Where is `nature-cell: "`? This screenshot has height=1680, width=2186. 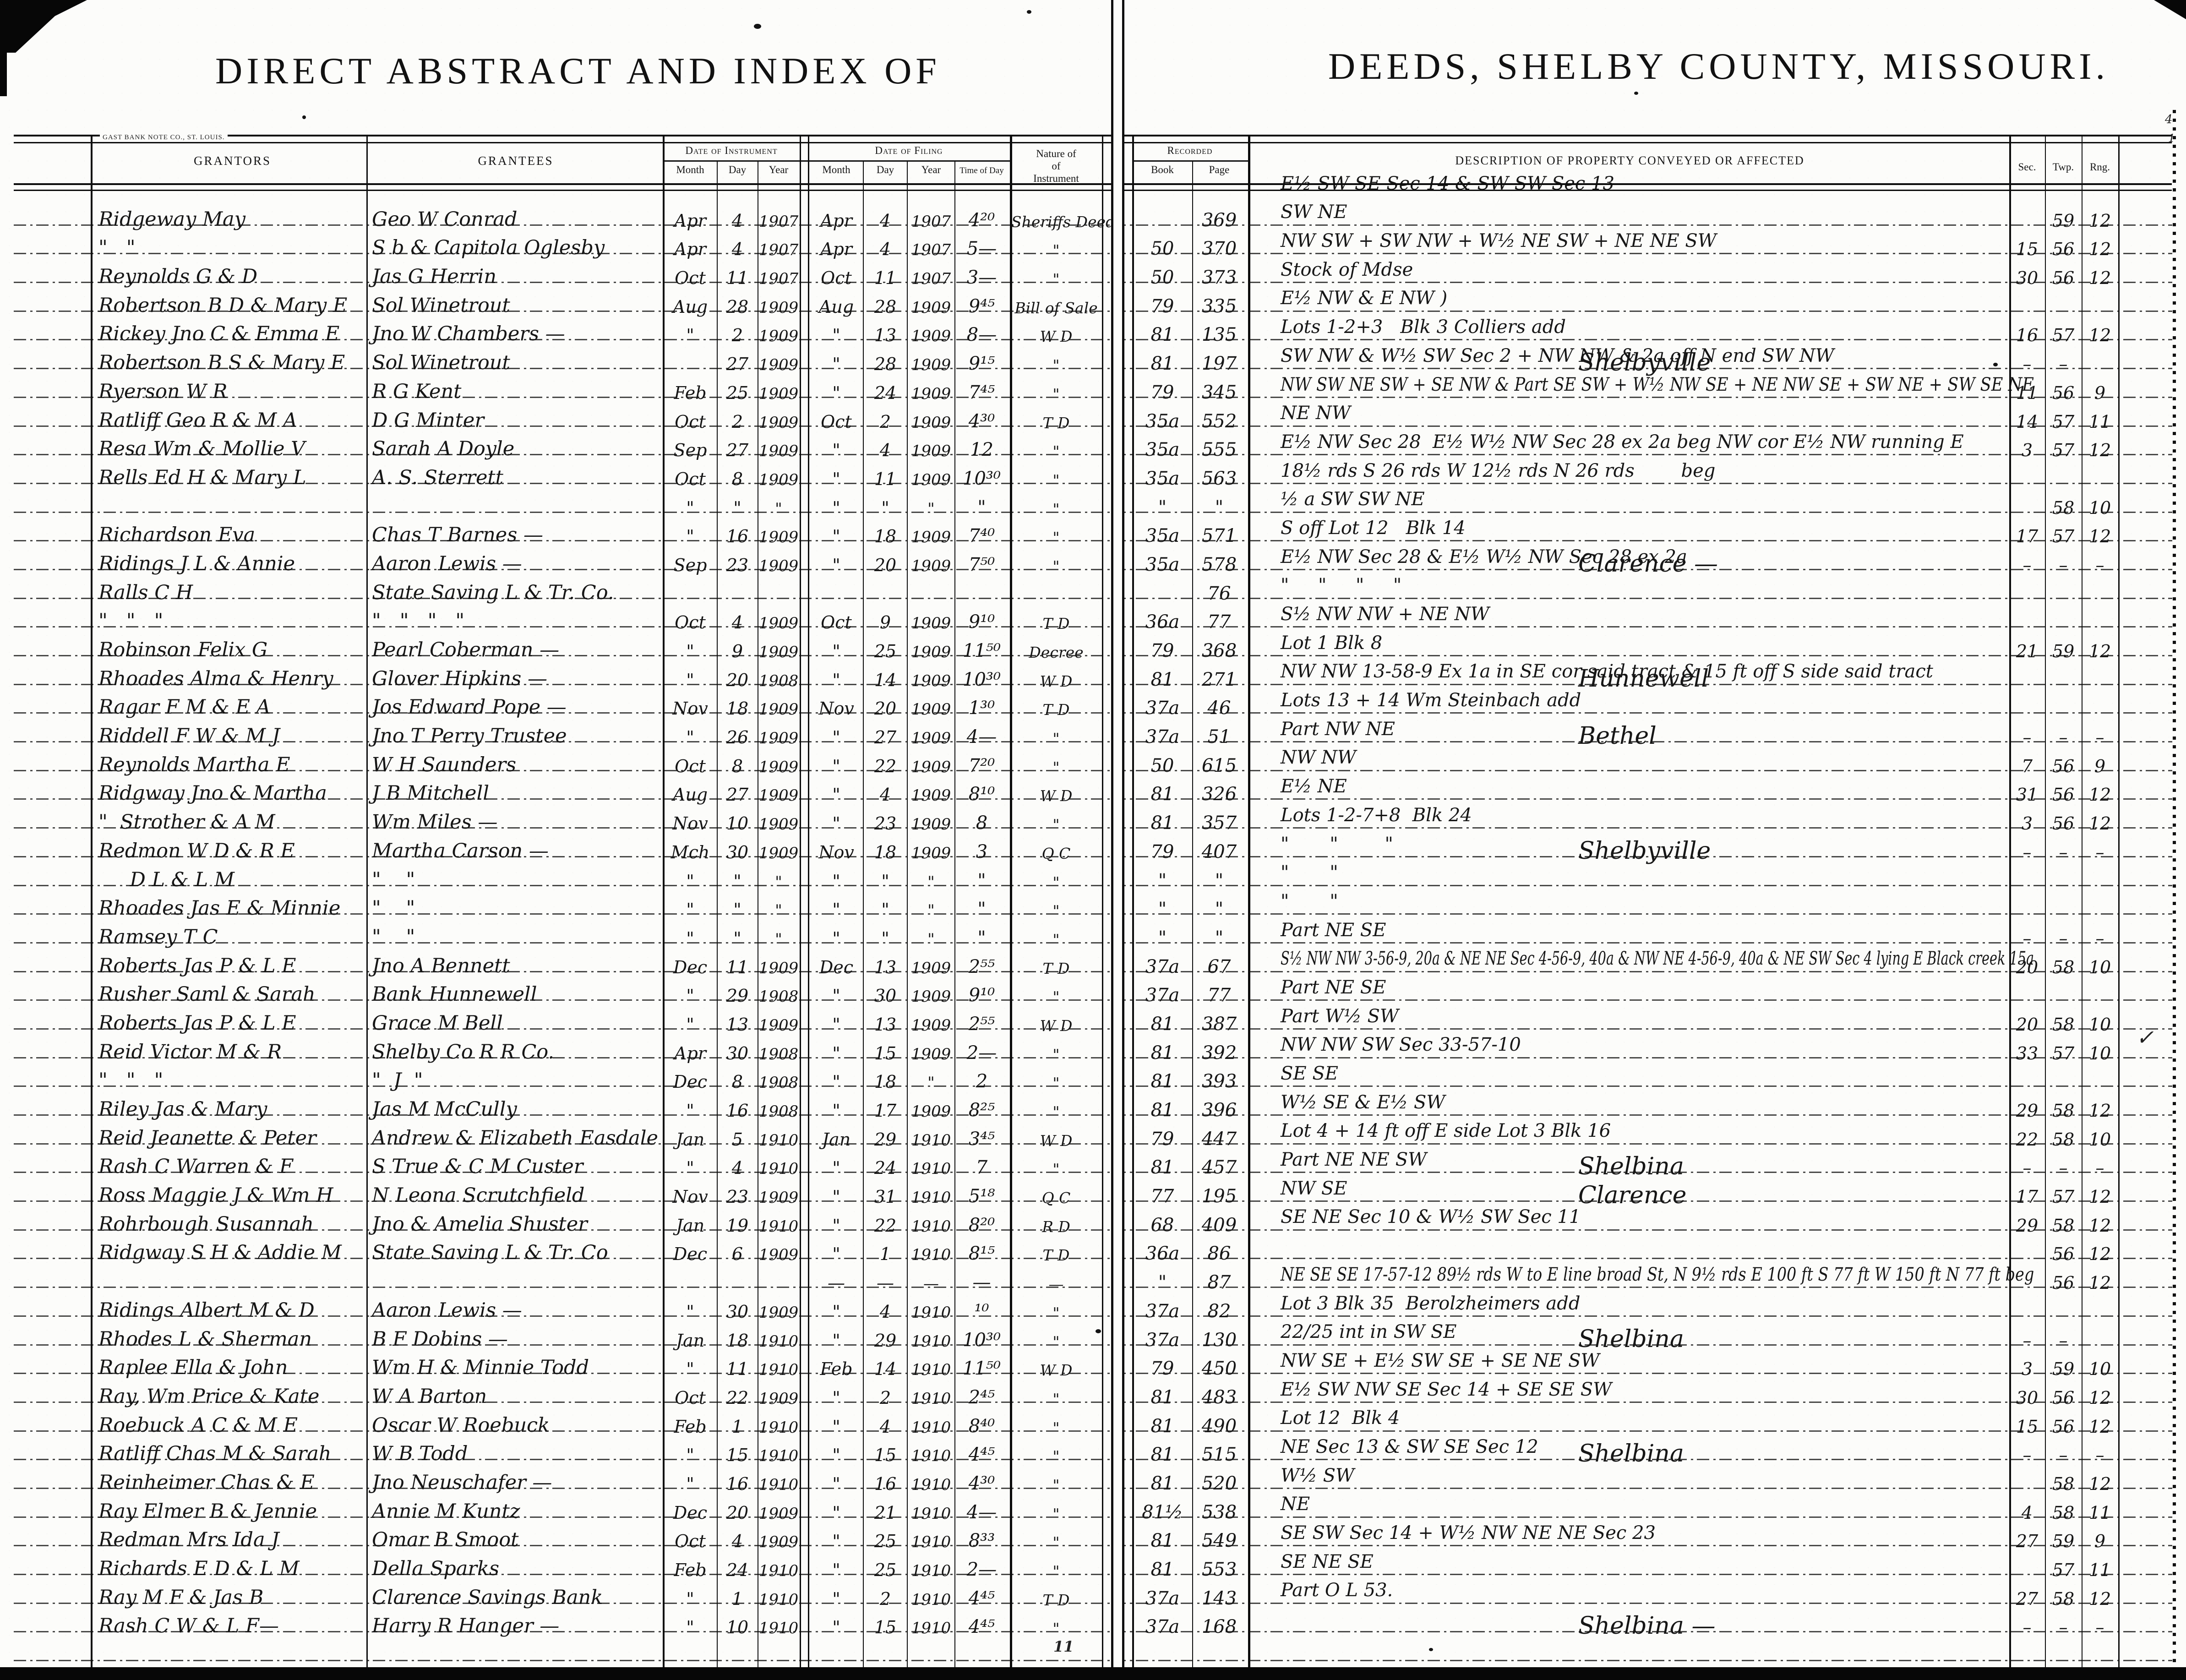
nature-cell: " is located at coordinates (1056, 1629).